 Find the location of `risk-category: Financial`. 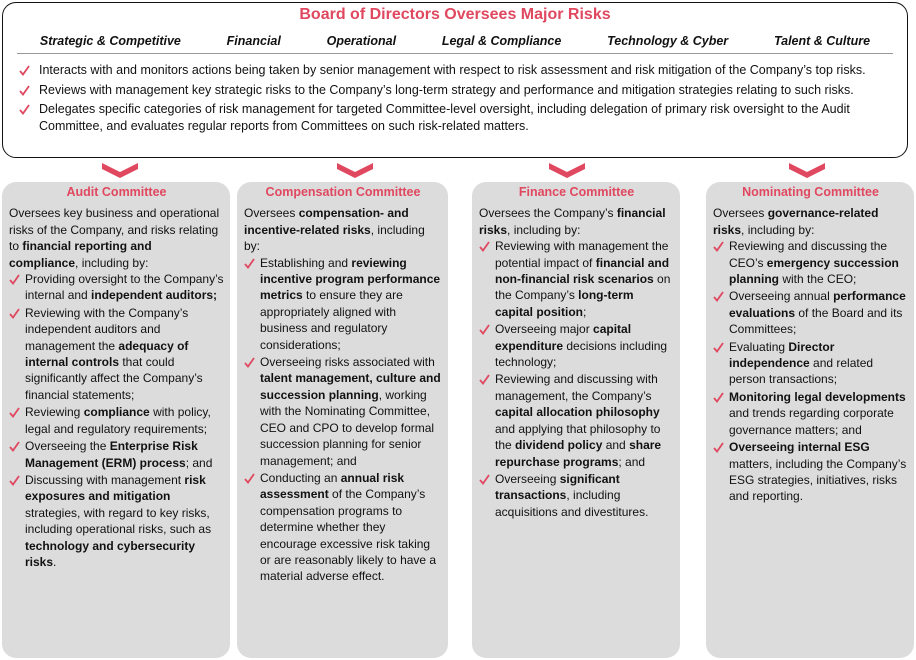

risk-category: Financial is located at coordinates (253, 41).